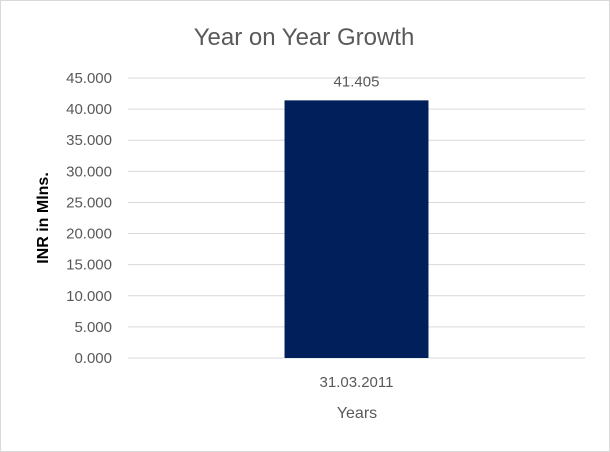 Image resolution: width=610 pixels, height=452 pixels. What do you see at coordinates (43, 218) in the screenshot?
I see `y-axis-label: INR in Mlns.` at bounding box center [43, 218].